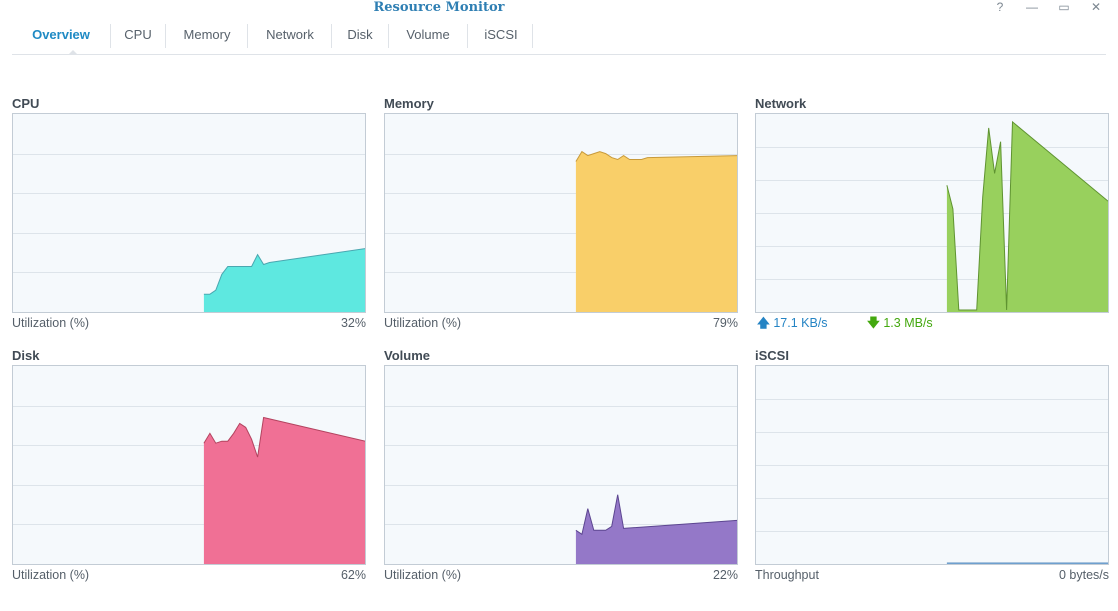 Image resolution: width=1118 pixels, height=611 pixels. What do you see at coordinates (439, 7) in the screenshot?
I see `window-title: Resource Monitor` at bounding box center [439, 7].